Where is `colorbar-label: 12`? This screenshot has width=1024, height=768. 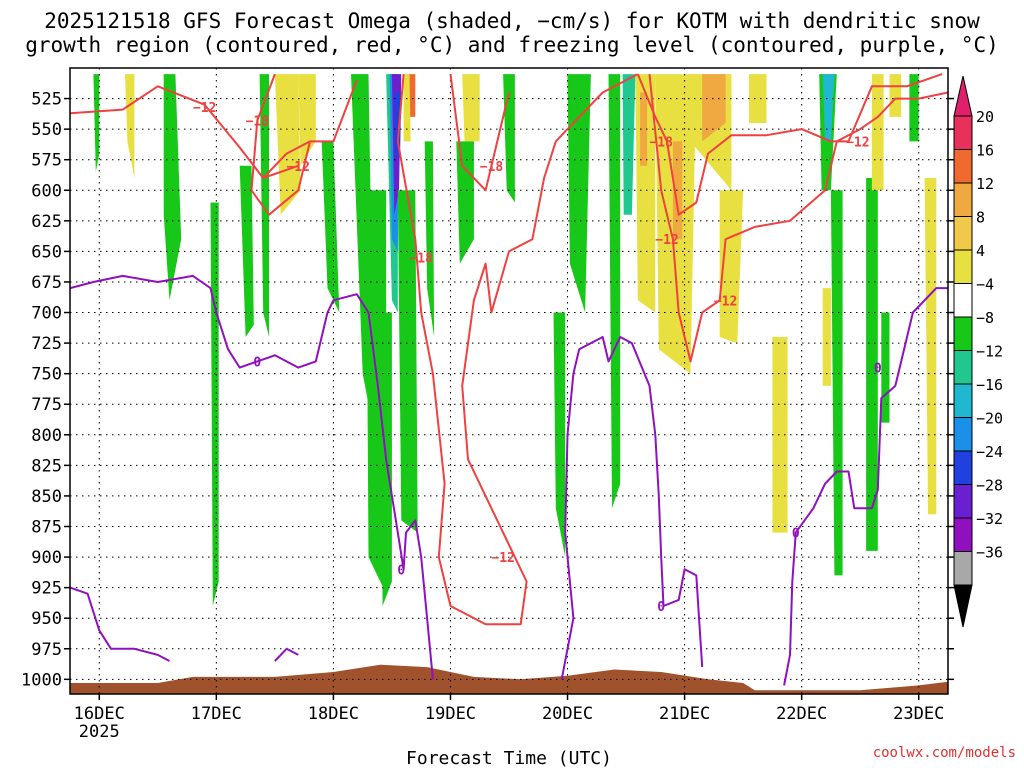
colorbar-label: 12 is located at coordinates (985, 184).